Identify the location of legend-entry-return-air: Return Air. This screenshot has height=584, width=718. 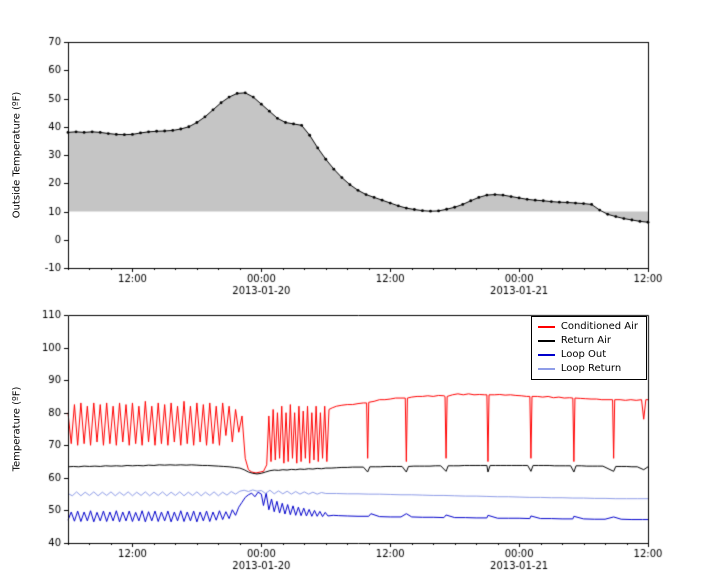
(587, 341).